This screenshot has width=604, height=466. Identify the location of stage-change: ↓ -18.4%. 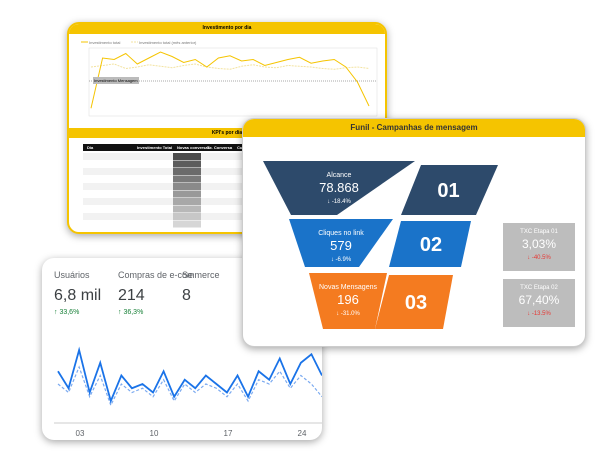
(339, 202).